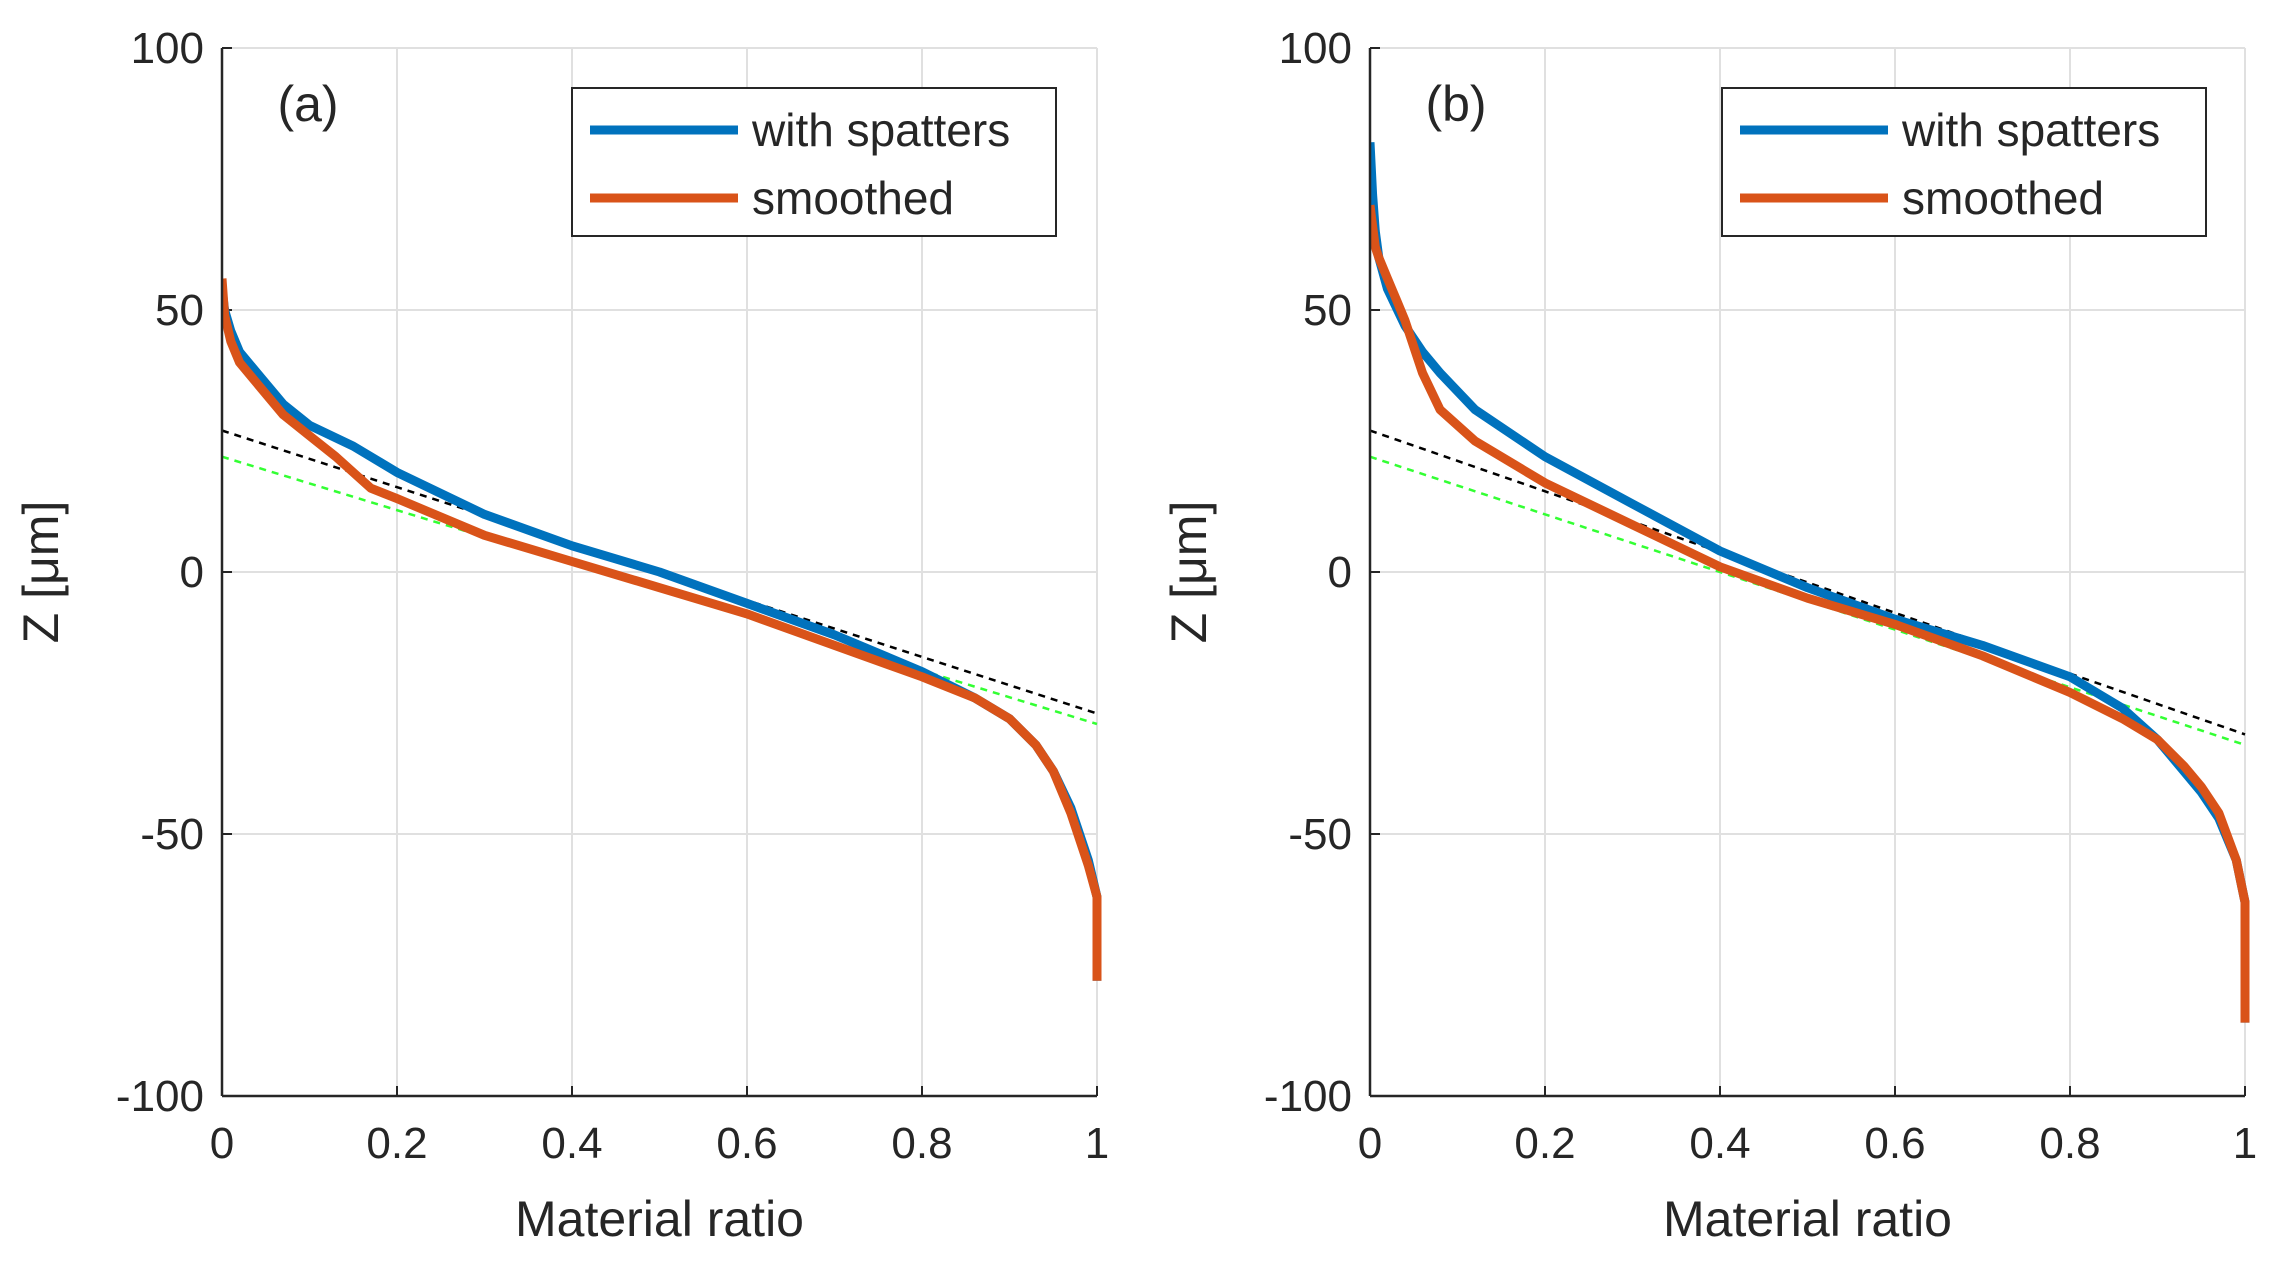 The image size is (2279, 1271). What do you see at coordinates (307, 104) in the screenshot?
I see `panel-label: (a)` at bounding box center [307, 104].